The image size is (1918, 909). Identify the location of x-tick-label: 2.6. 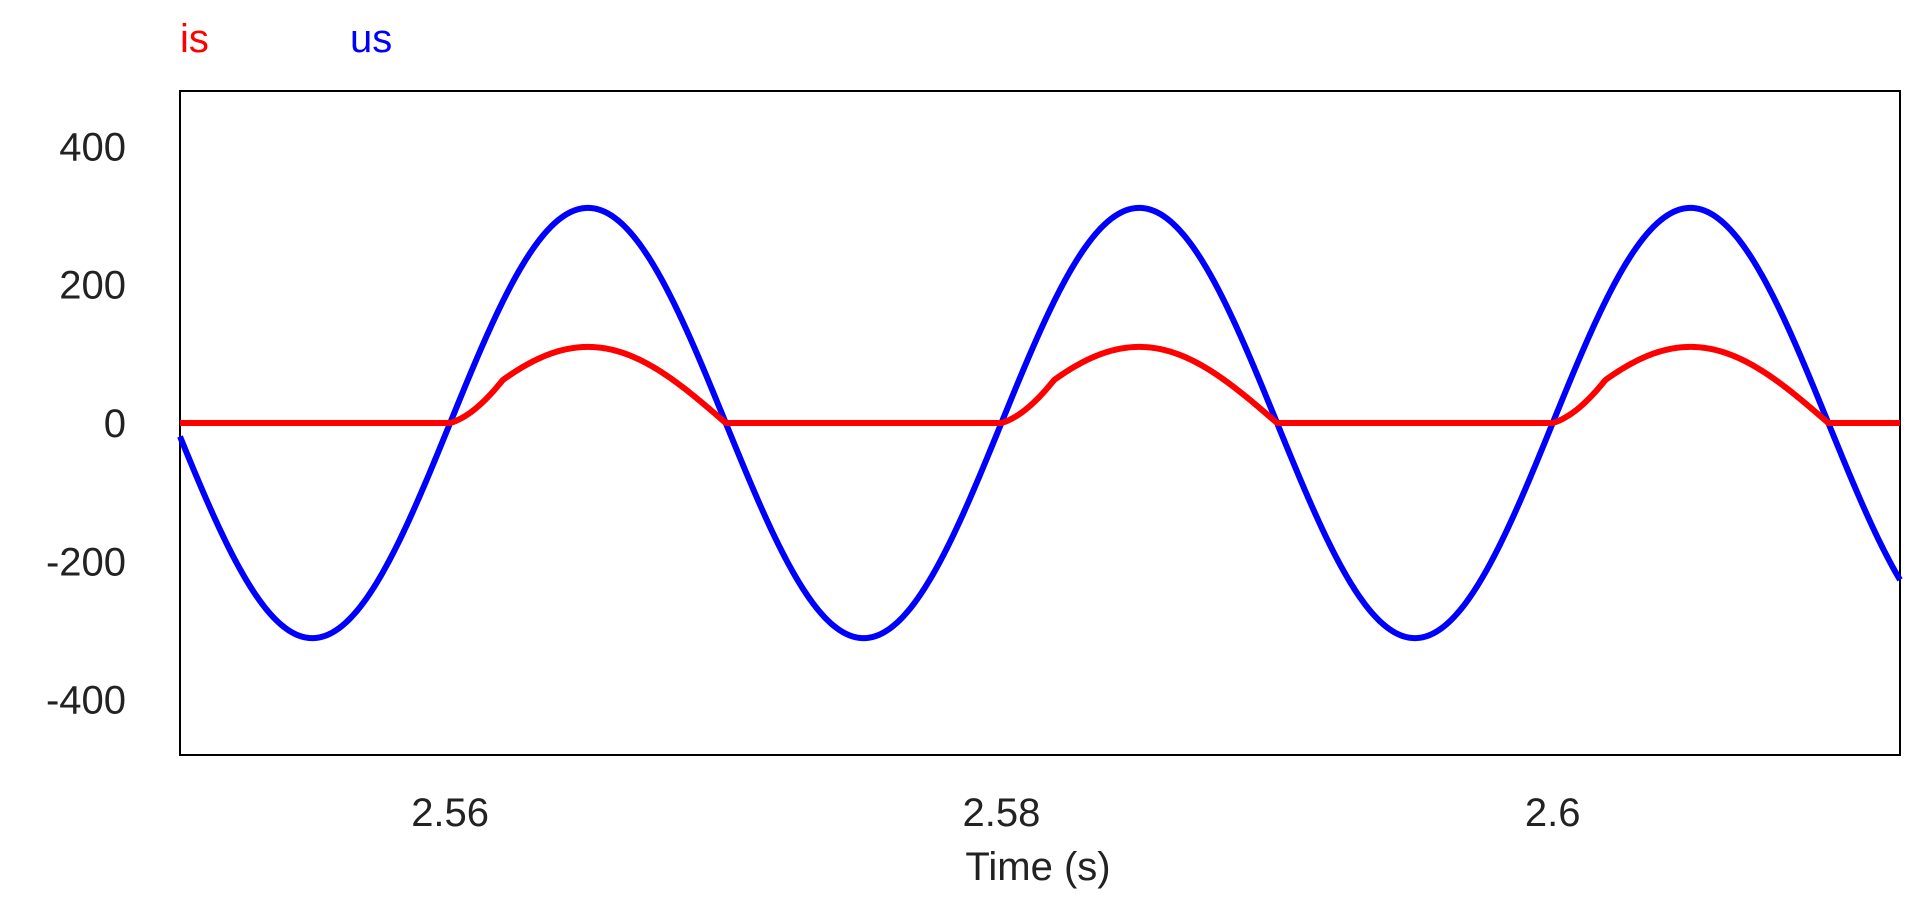
(1553, 813).